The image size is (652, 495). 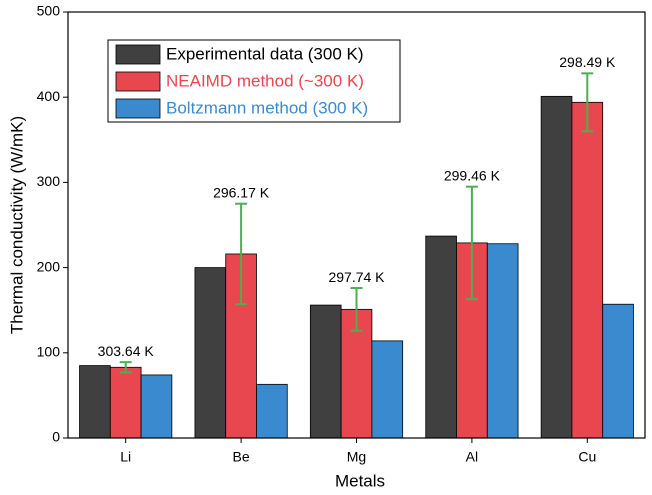 I want to click on legend-label: NEAIMD method (~300 K), so click(x=265, y=80).